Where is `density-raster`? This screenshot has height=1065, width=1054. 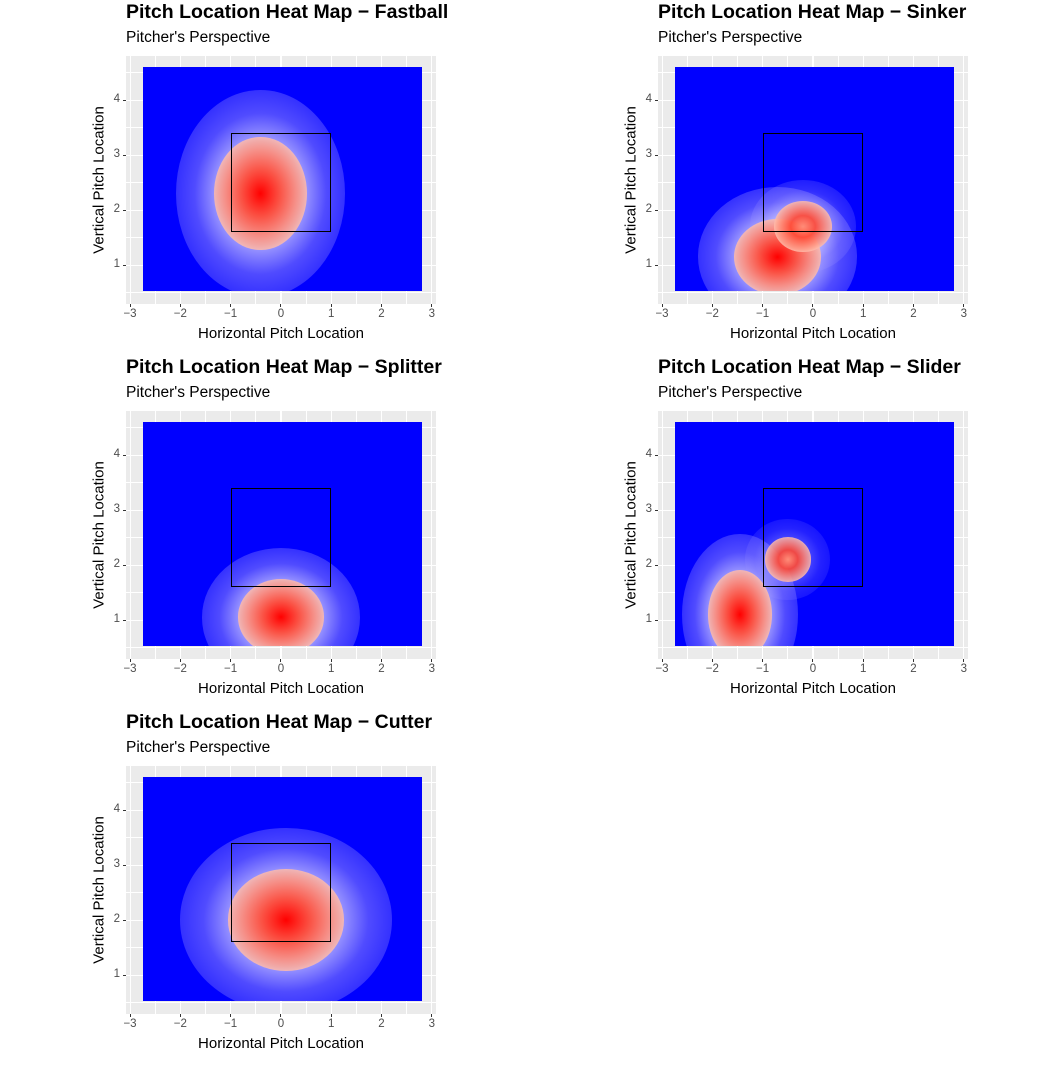 density-raster is located at coordinates (282, 889).